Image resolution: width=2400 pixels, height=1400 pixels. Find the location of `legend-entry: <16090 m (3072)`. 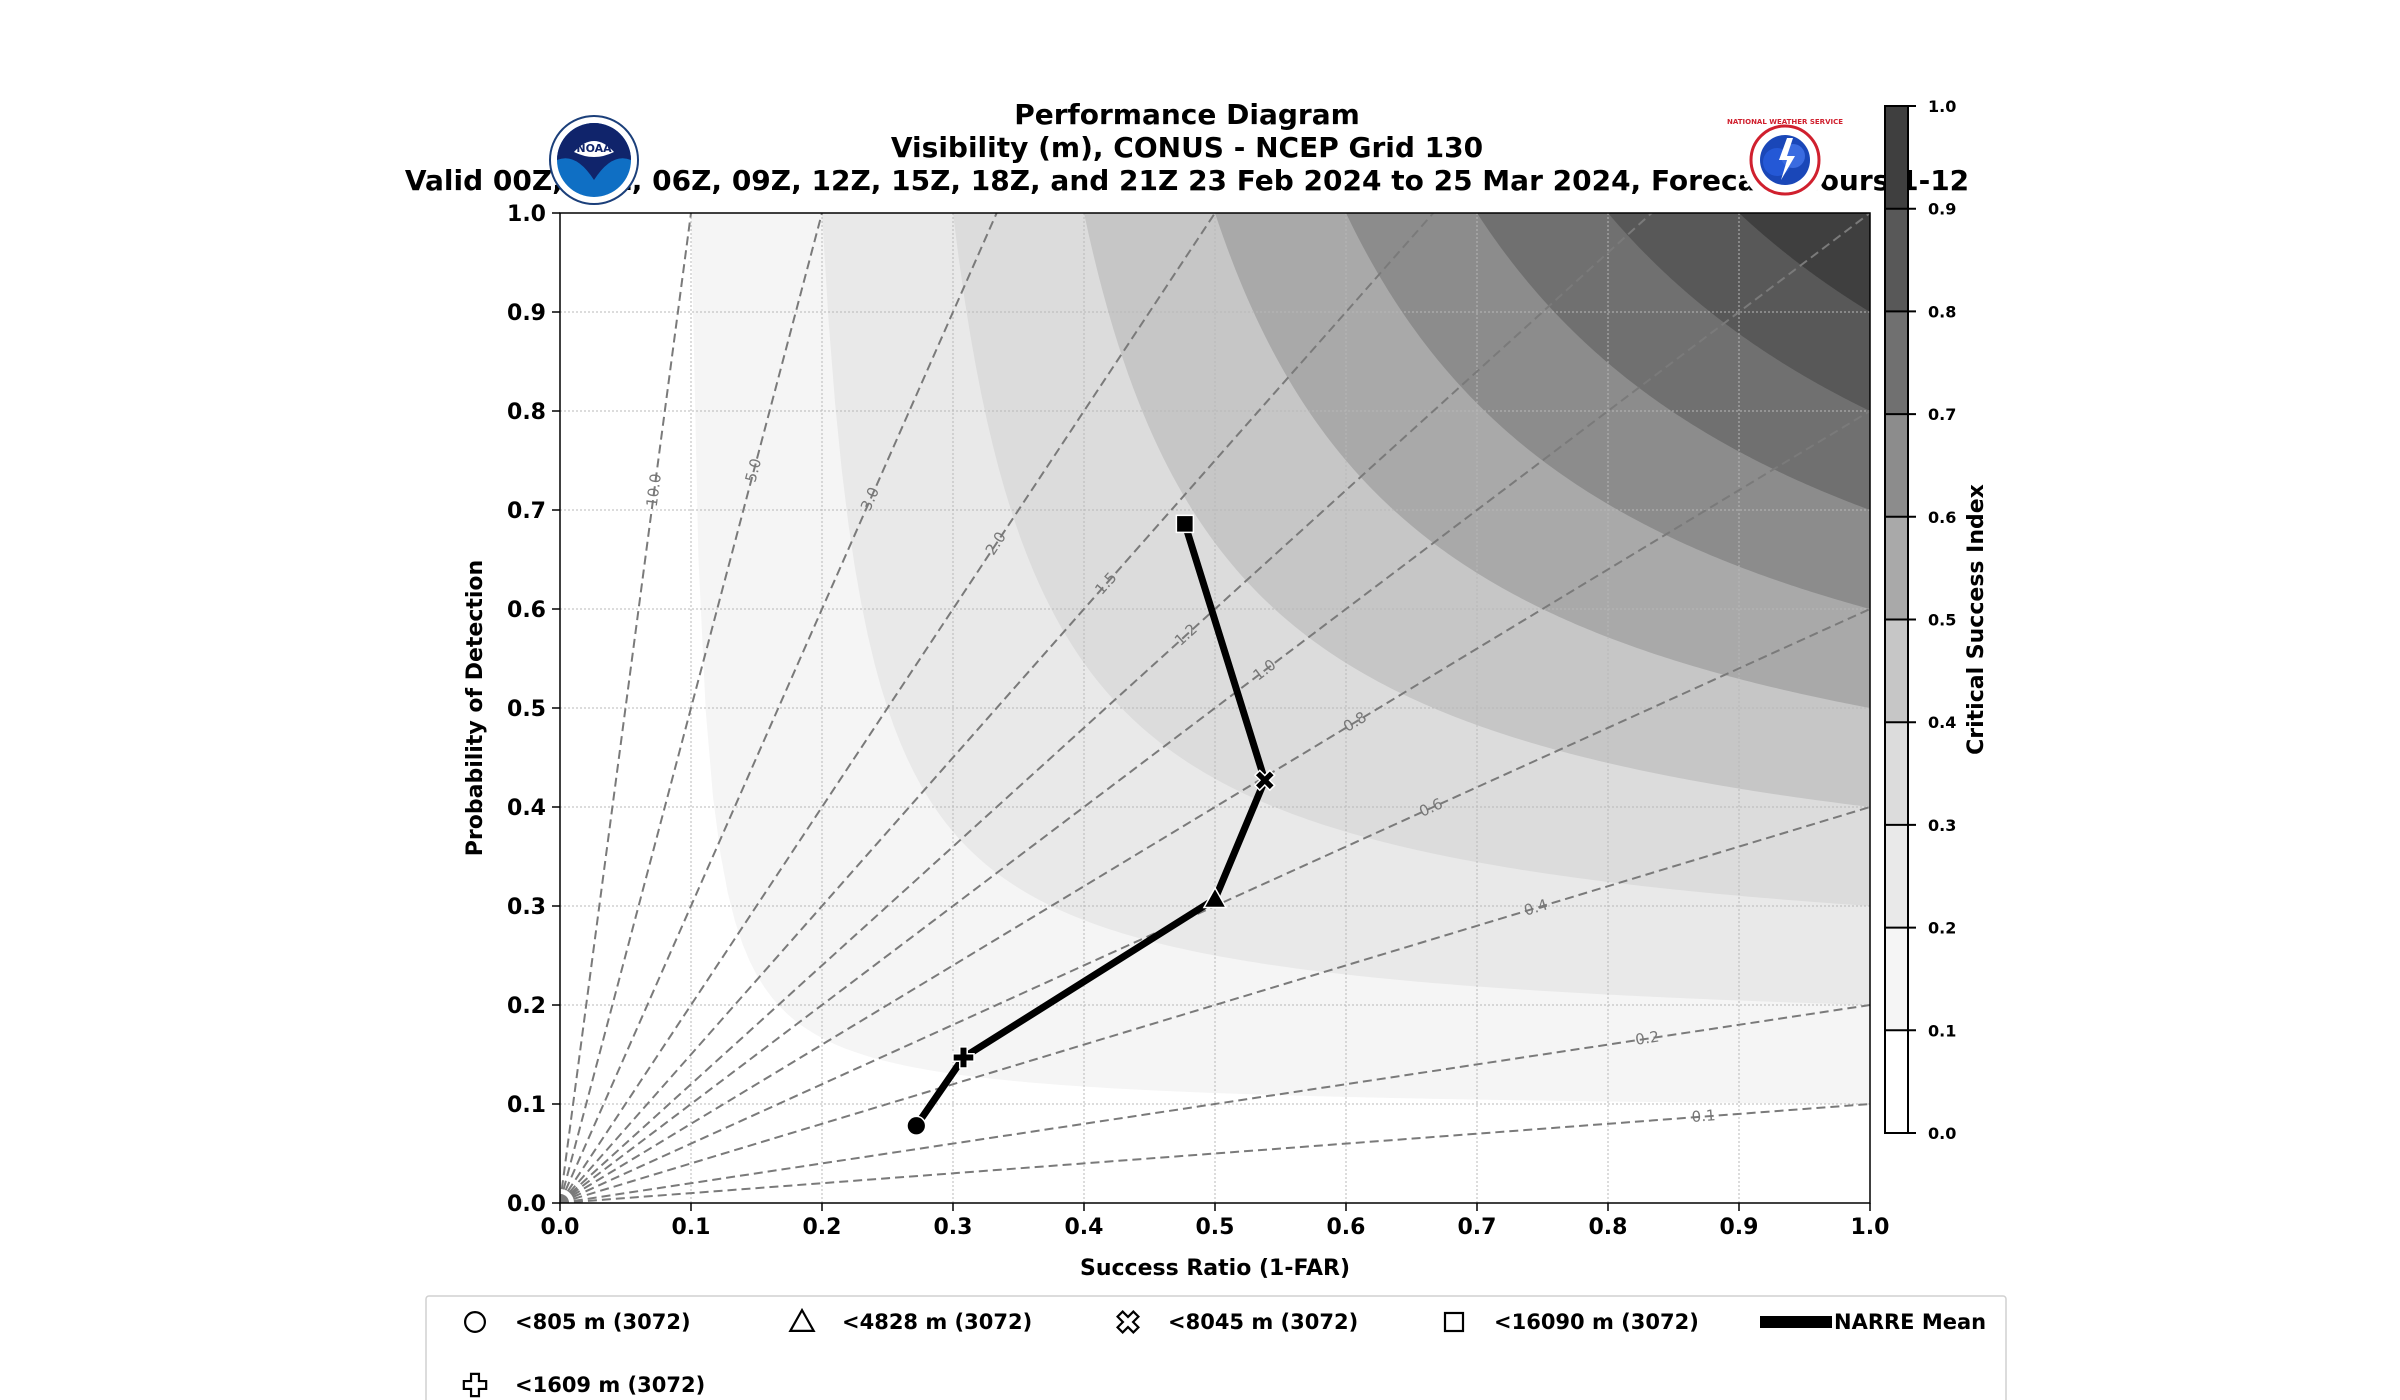

legend-entry: <16090 m (3072) is located at coordinates (1571, 1322).